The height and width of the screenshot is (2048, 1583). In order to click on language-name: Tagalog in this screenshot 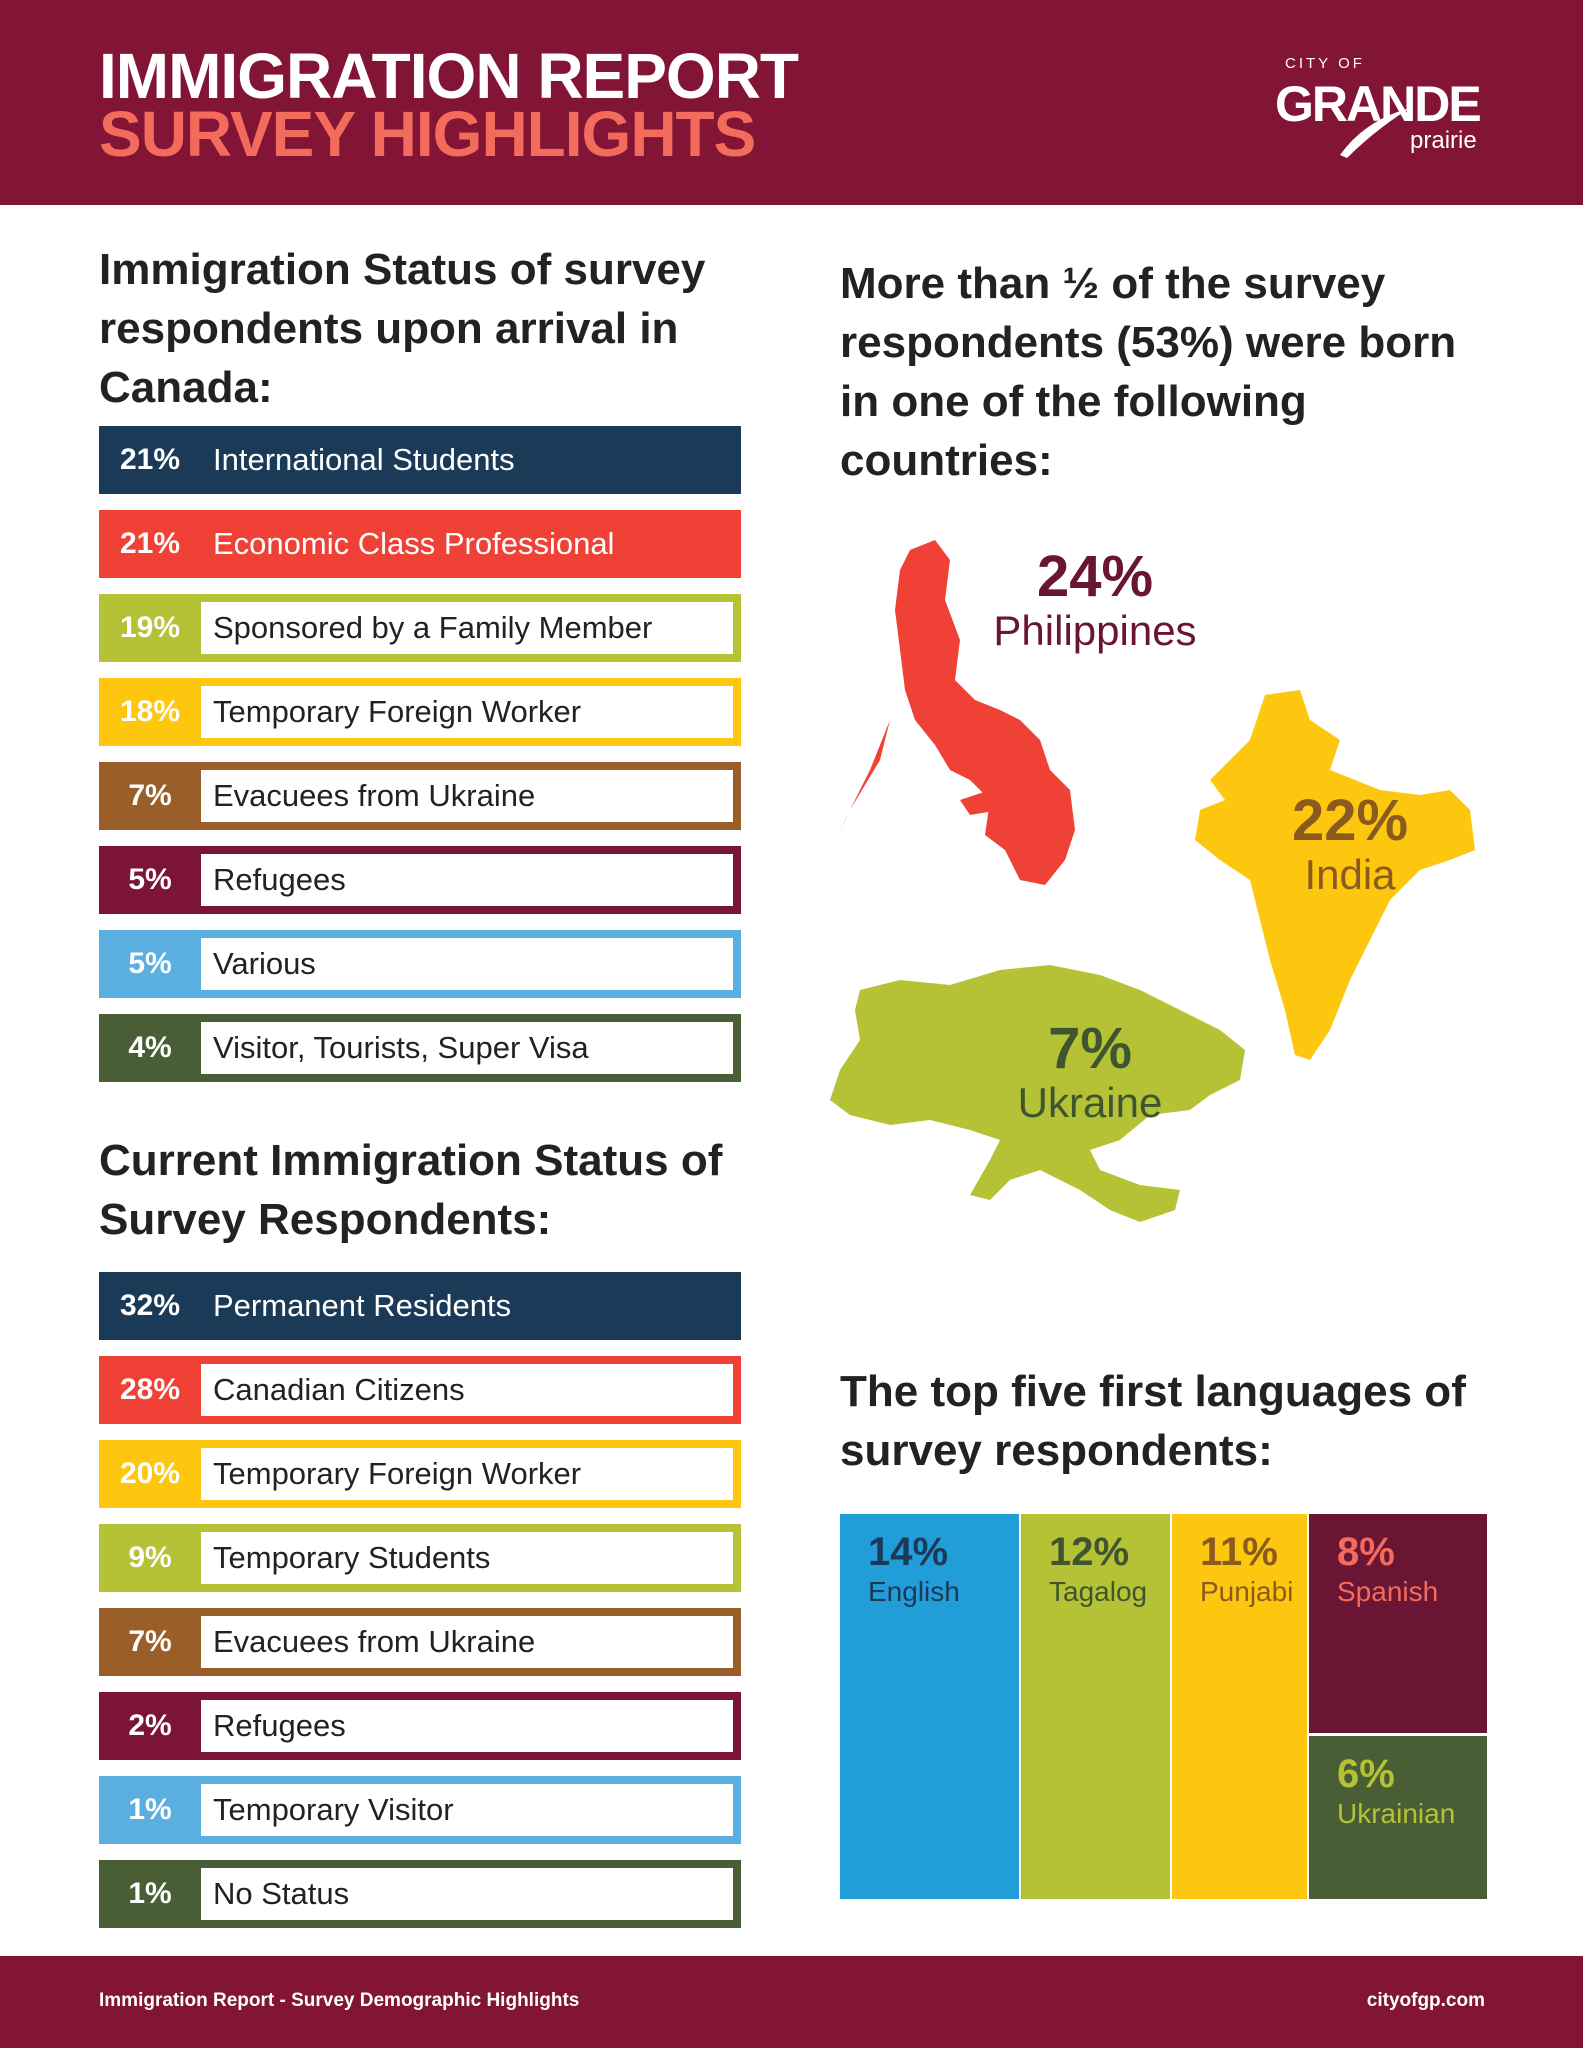, I will do `click(1098, 1591)`.